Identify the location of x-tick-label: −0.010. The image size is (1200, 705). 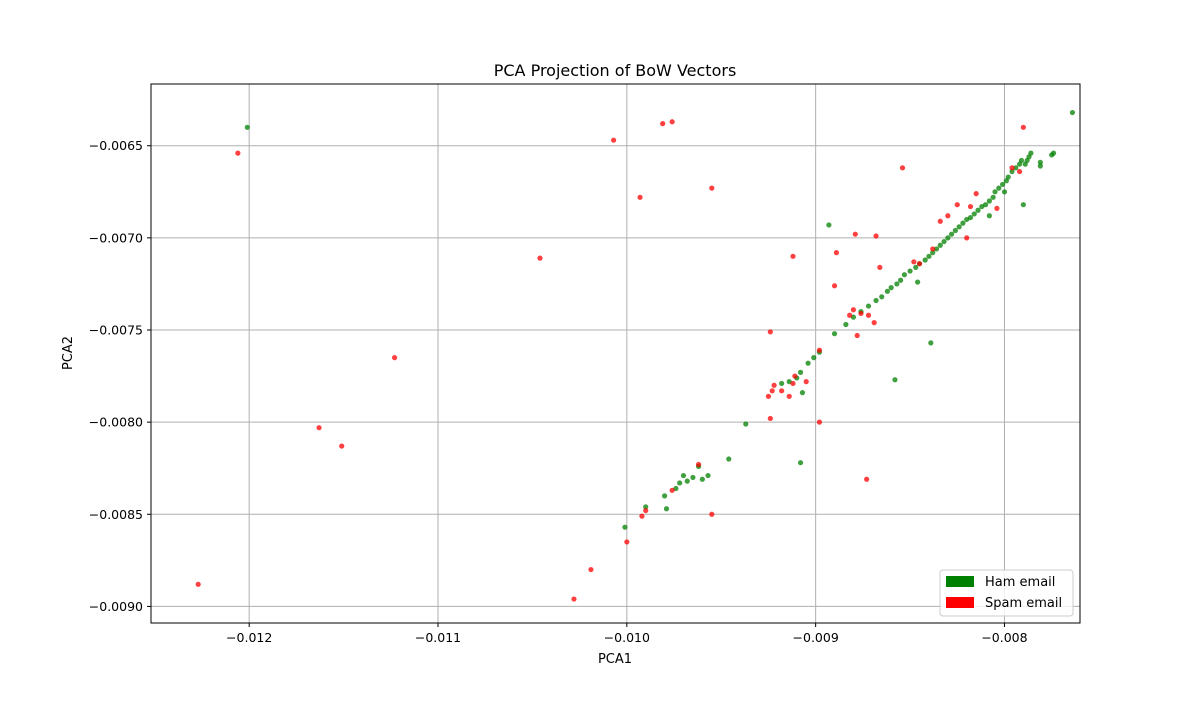
(627, 637).